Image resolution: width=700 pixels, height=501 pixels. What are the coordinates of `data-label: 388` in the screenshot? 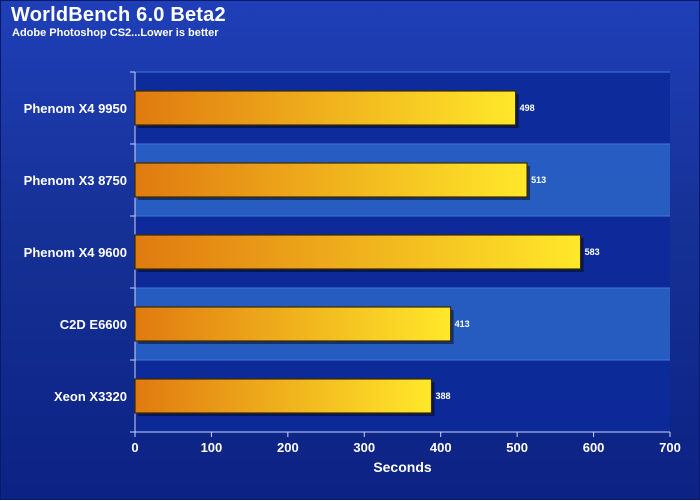 It's located at (443, 396).